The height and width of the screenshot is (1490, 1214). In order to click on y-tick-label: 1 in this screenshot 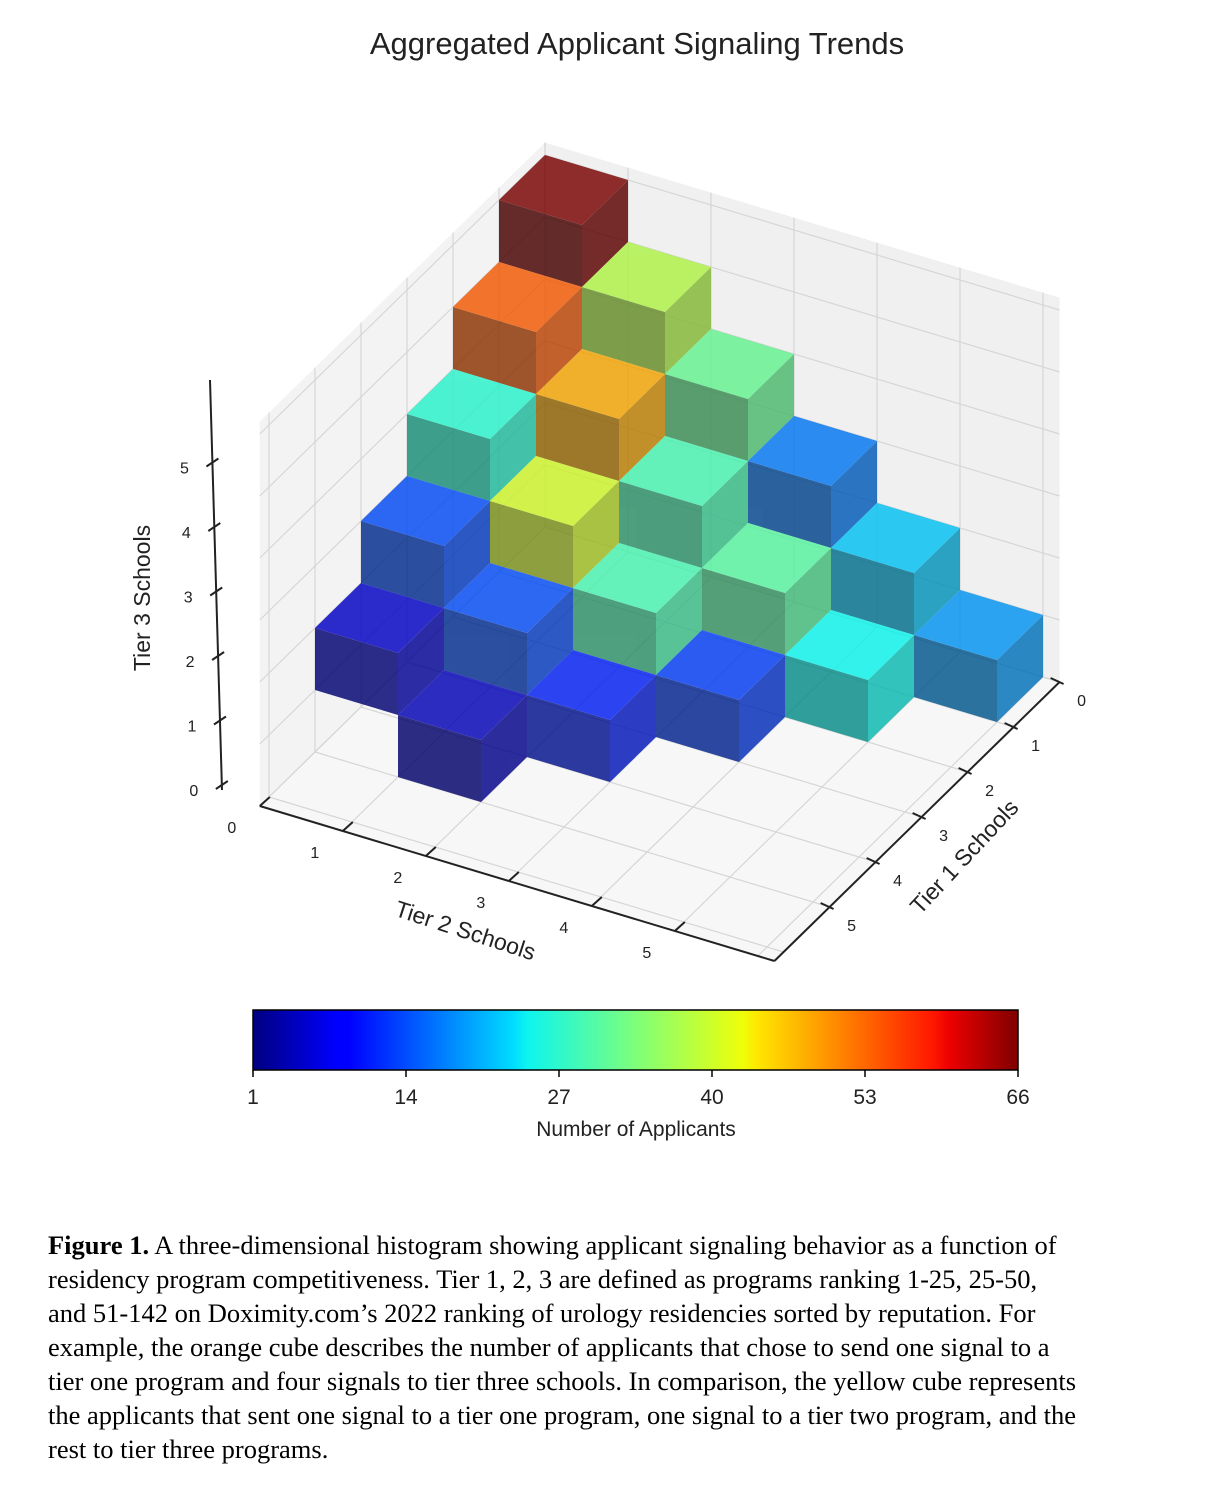, I will do `click(1035, 746)`.